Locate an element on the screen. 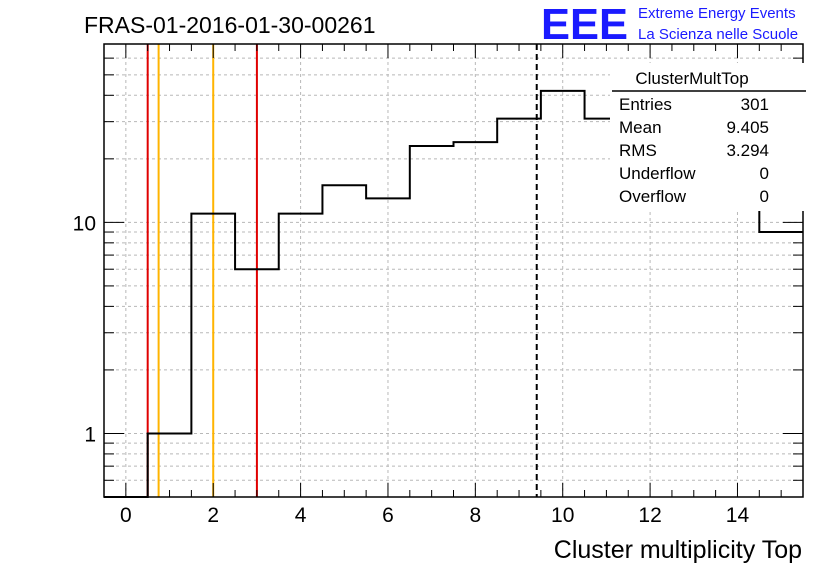  x-tick-label: 0 is located at coordinates (126, 515).